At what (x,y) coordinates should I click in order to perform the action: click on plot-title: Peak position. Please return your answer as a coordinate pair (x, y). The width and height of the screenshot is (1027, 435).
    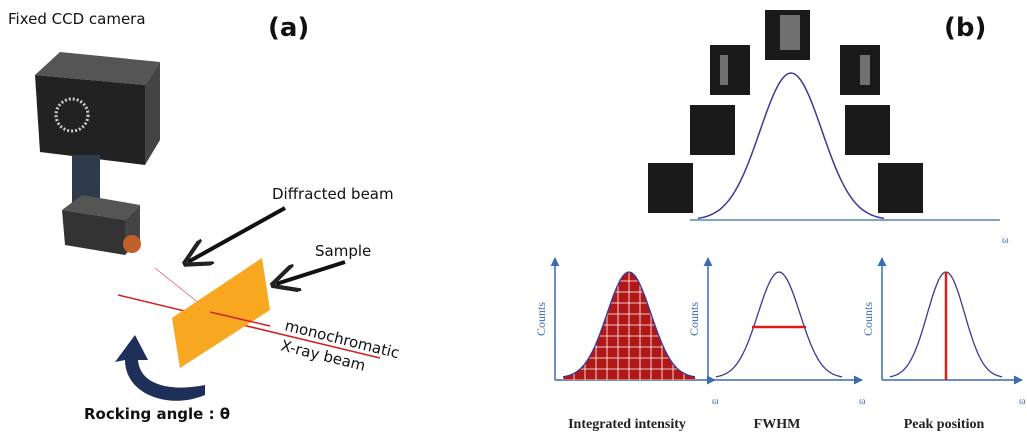
    Looking at the image, I should click on (944, 424).